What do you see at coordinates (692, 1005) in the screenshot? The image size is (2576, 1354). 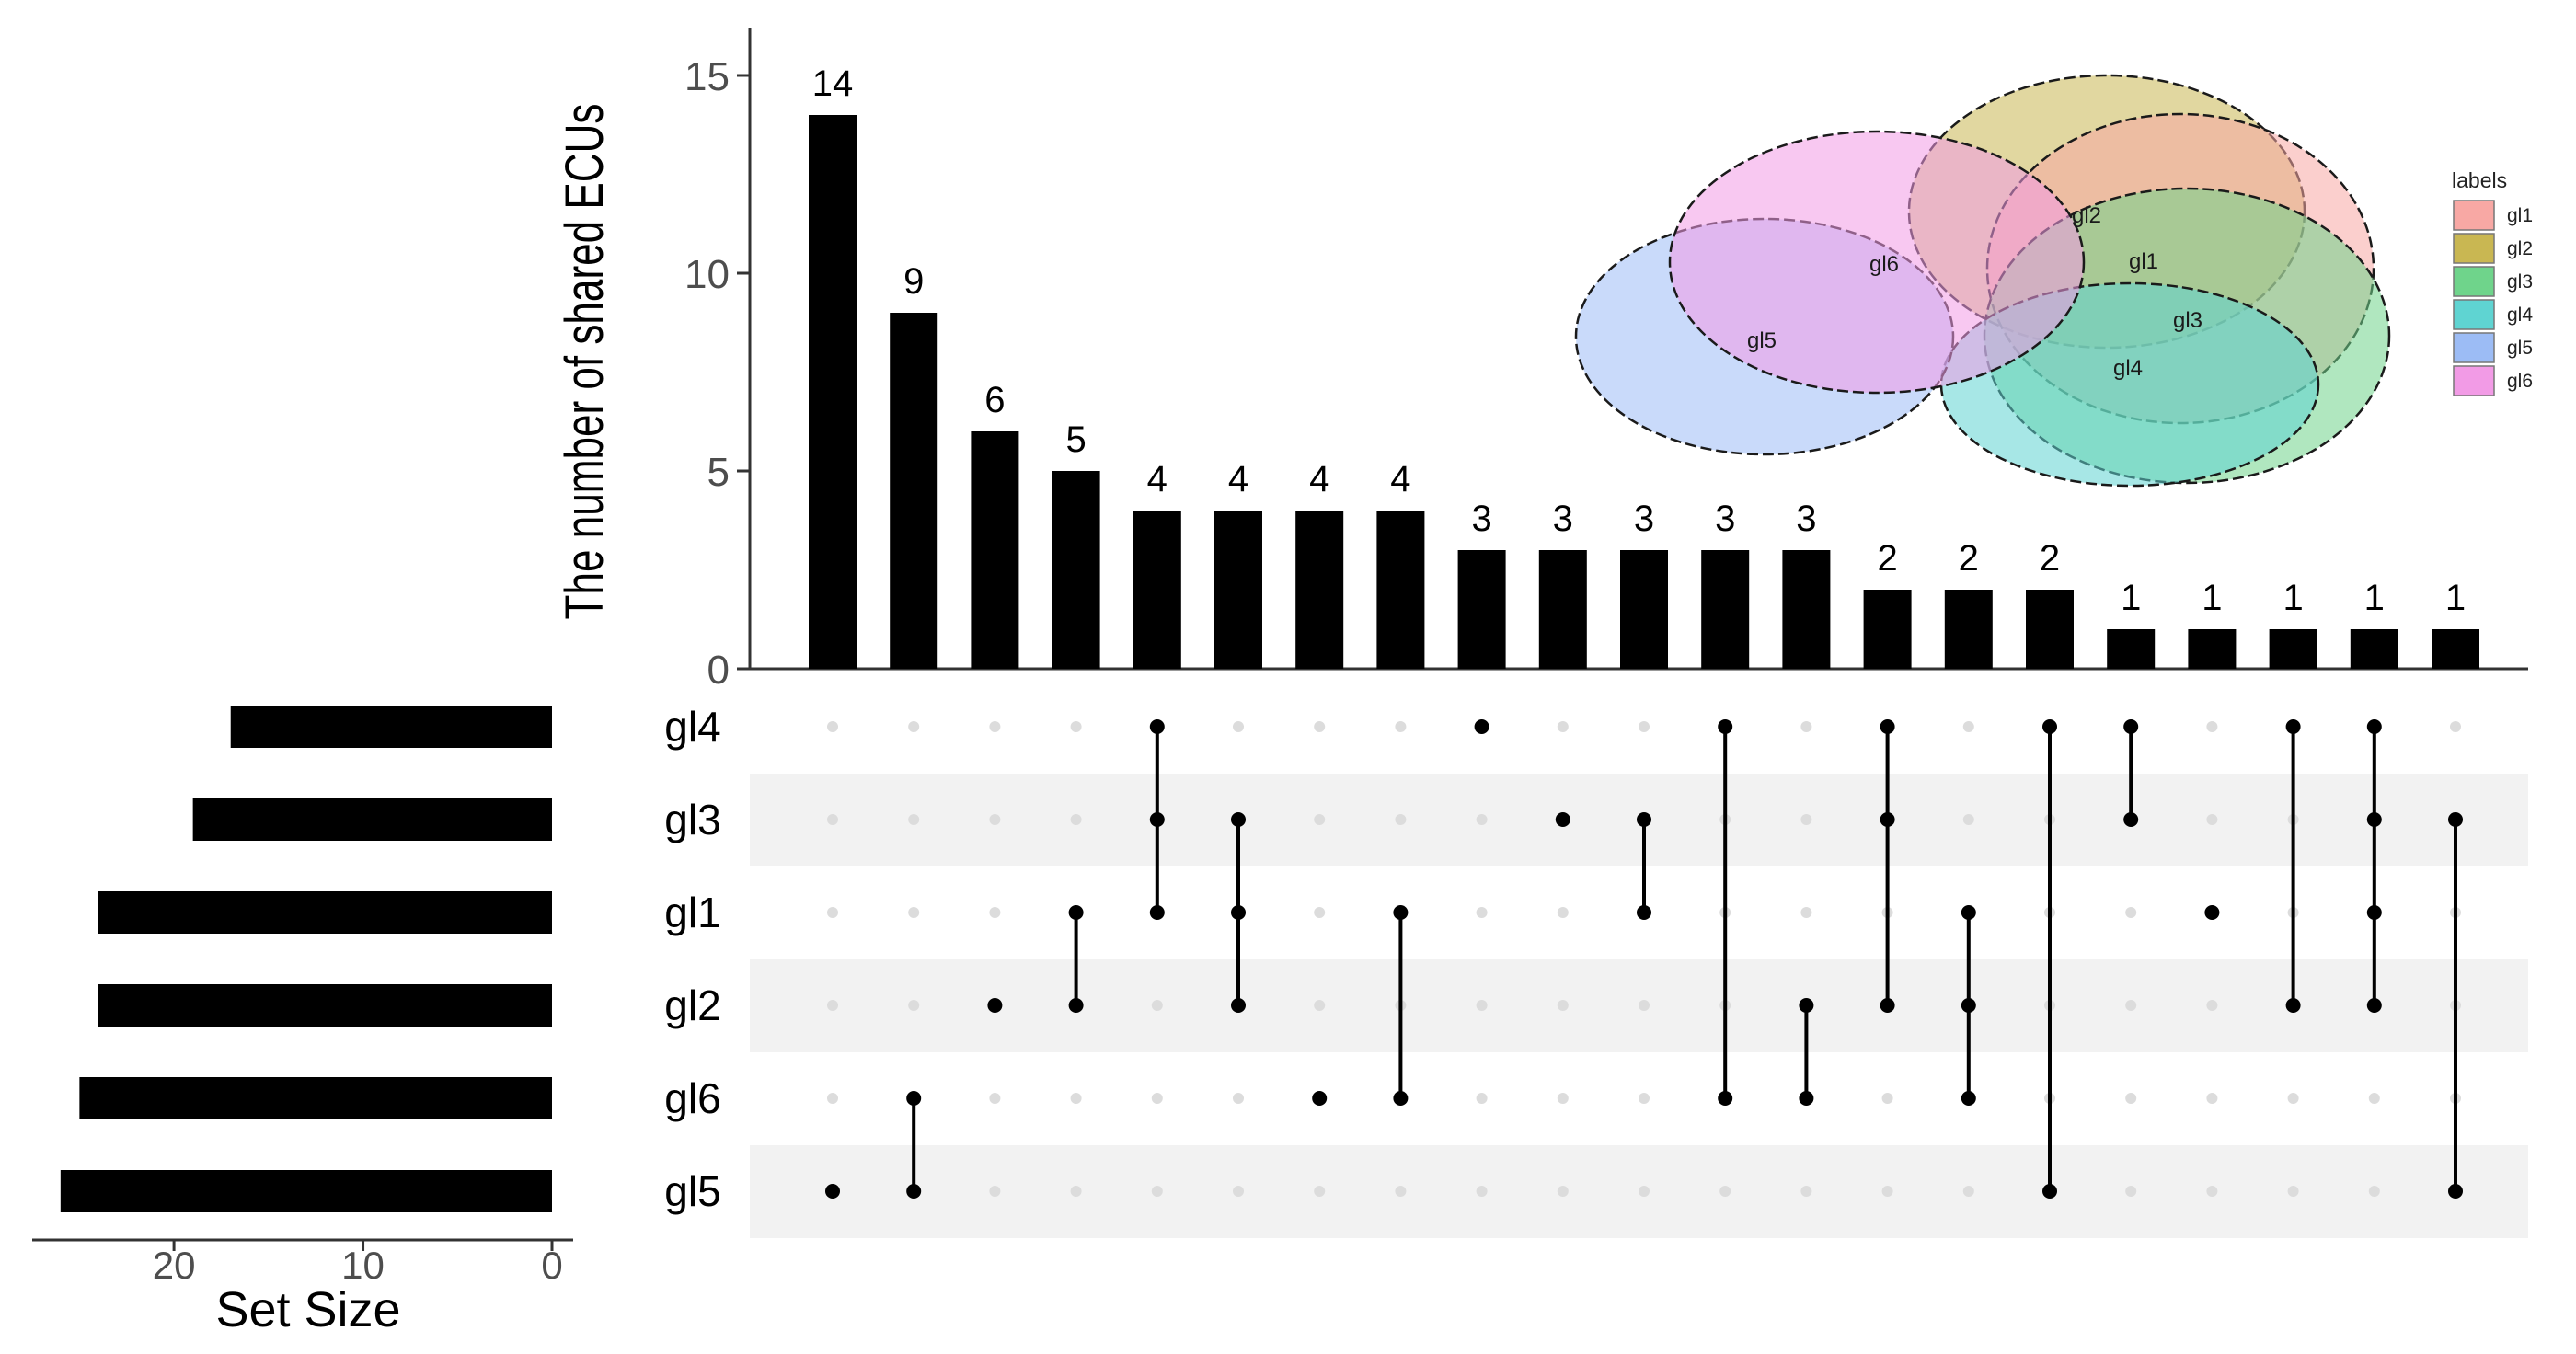 I see `set-label: gl2` at bounding box center [692, 1005].